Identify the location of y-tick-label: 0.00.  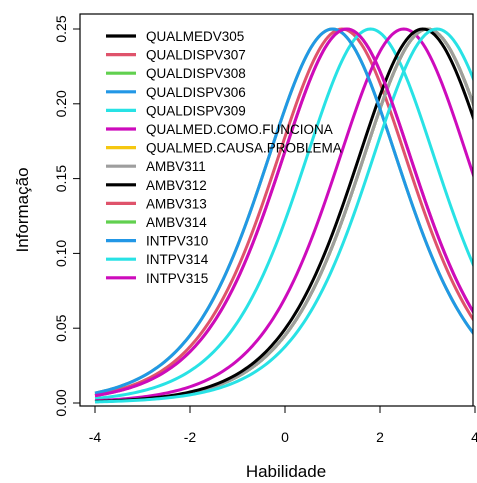
(61, 402).